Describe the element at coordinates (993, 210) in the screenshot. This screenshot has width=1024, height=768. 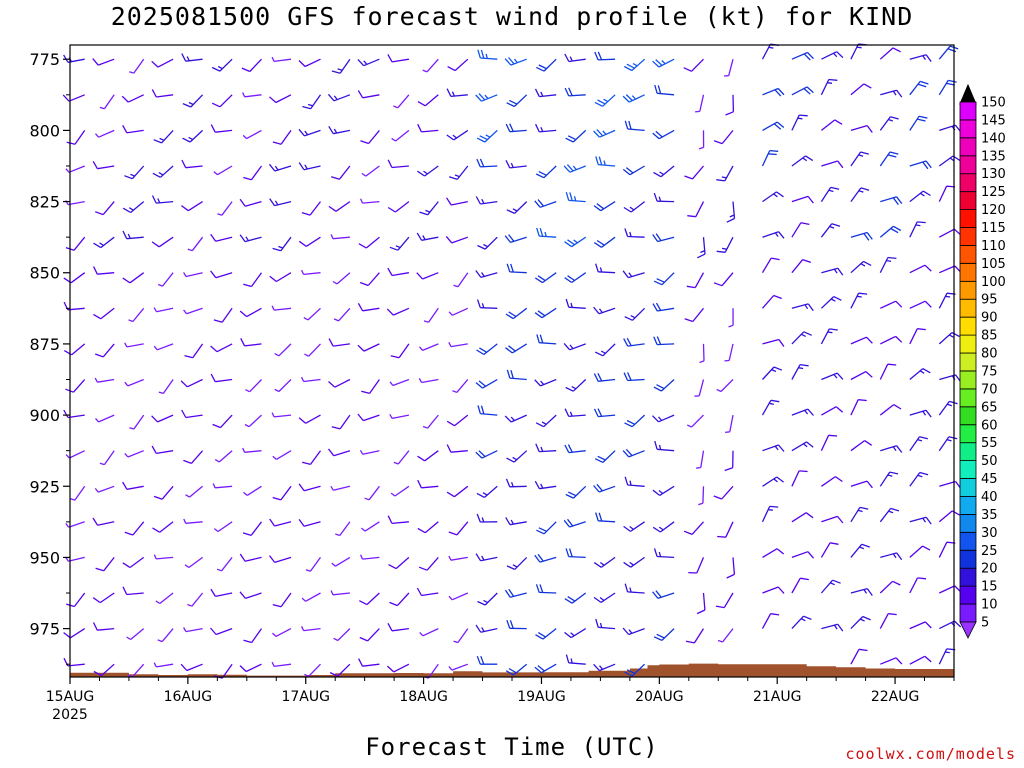
I see `colorbar-label: 120` at that location.